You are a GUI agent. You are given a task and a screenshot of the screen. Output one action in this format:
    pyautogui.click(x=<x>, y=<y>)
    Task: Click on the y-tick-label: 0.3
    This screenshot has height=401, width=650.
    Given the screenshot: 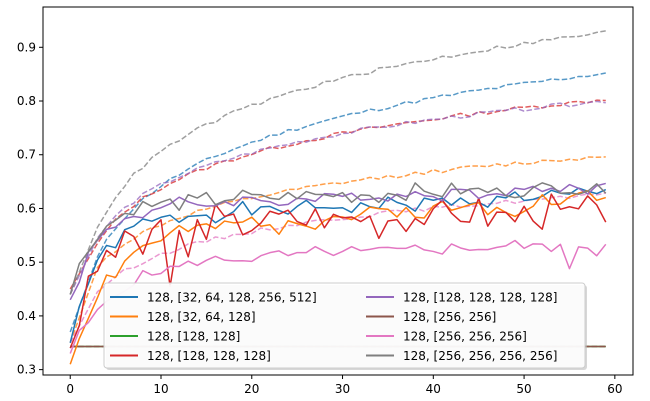 What is the action you would take?
    pyautogui.click(x=26, y=370)
    